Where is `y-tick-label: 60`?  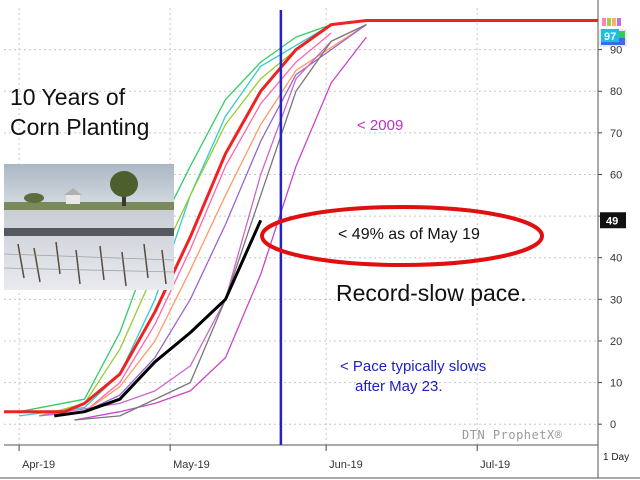 y-tick-label: 60 is located at coordinates (616, 175).